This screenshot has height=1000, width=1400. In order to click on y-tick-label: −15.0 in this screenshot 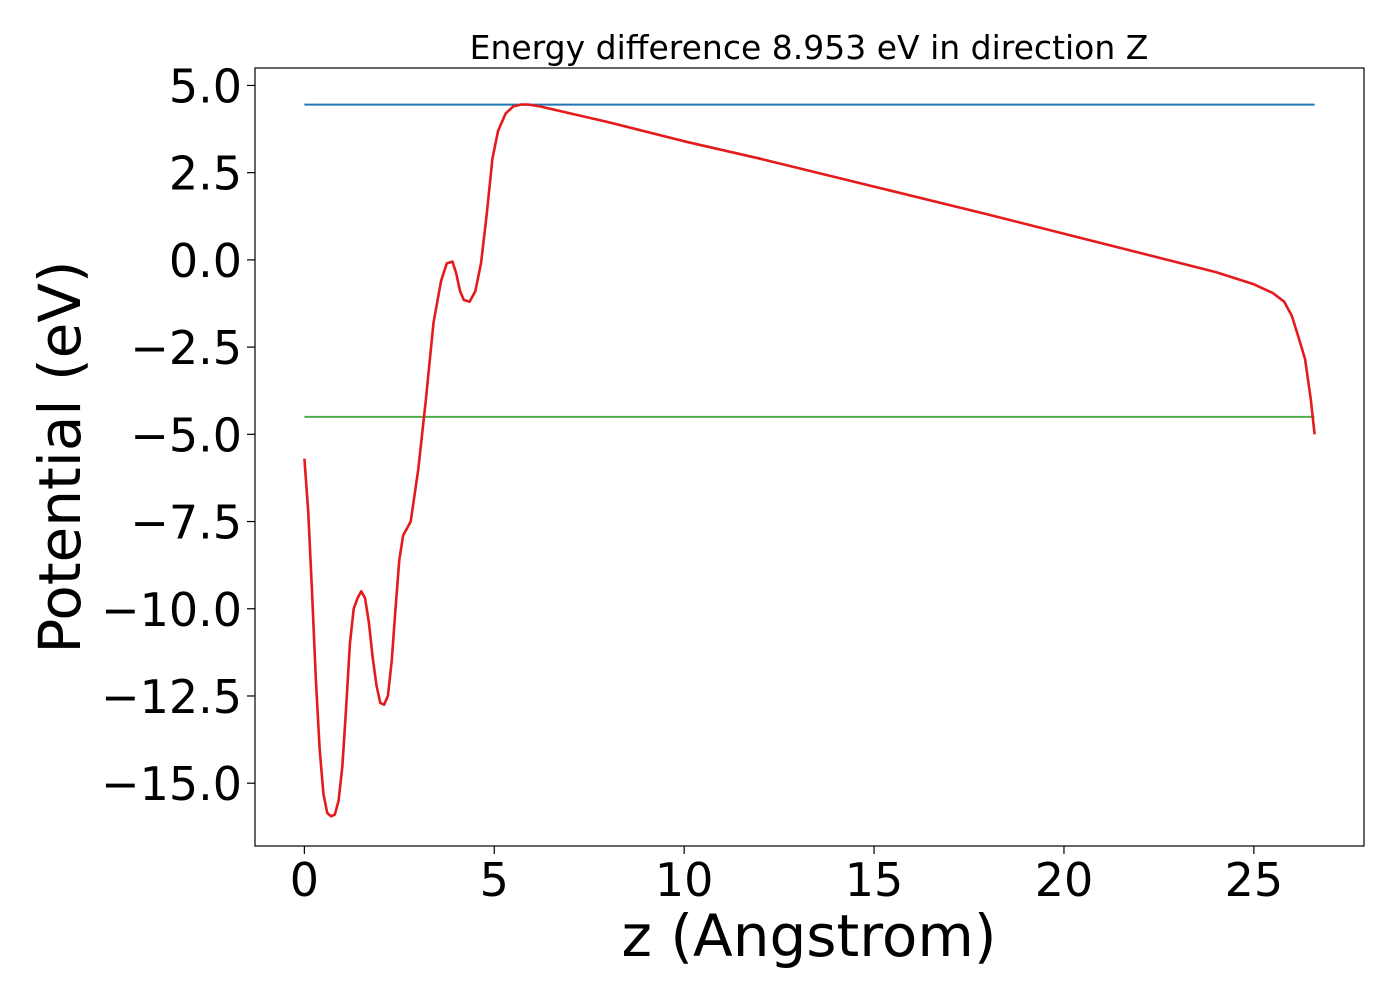, I will do `click(171, 784)`.